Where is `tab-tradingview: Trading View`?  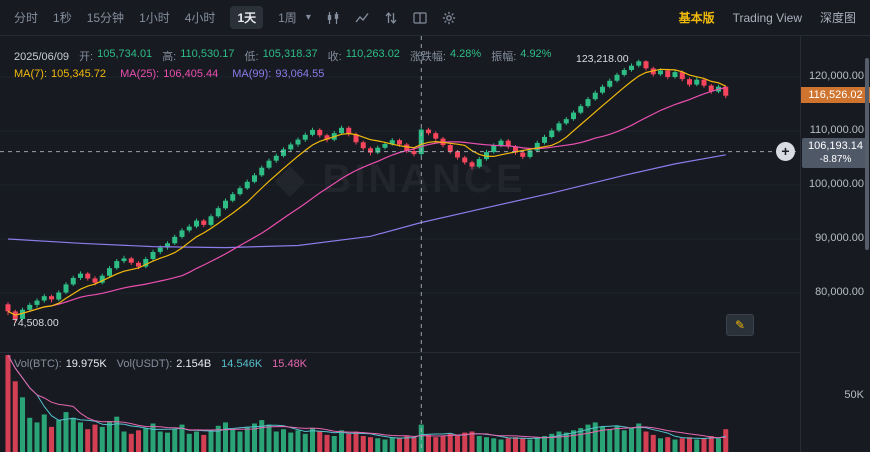
tab-tradingview: Trading View is located at coordinates (767, 17).